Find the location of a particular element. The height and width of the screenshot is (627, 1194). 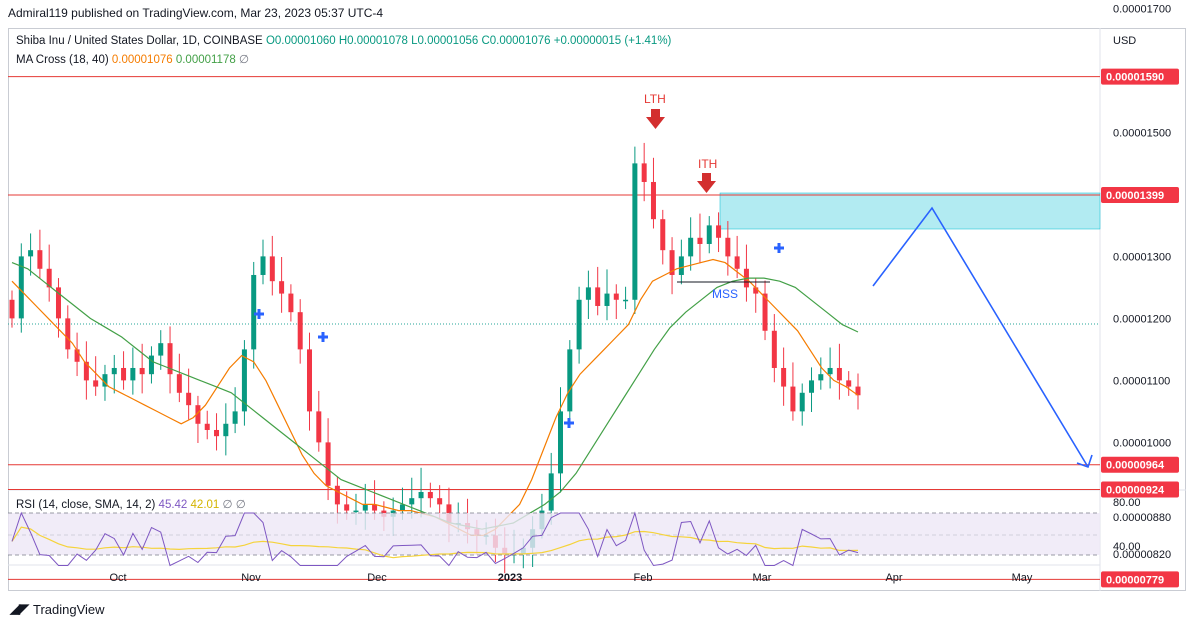

y-tick-label: 0.00000880 is located at coordinates (1142, 518).